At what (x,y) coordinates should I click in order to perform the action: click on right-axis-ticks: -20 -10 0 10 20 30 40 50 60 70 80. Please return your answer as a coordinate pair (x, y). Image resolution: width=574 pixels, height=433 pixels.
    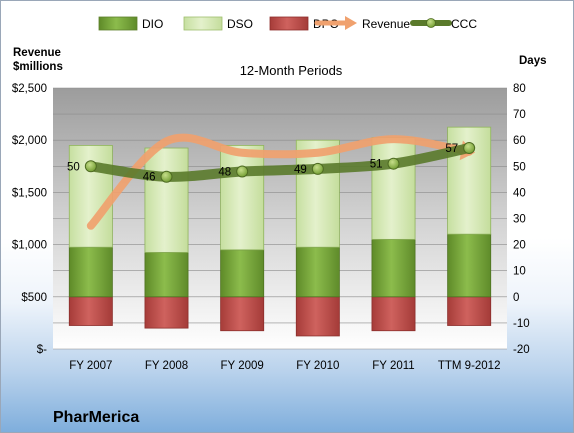
    Looking at the image, I should click on (521, 219).